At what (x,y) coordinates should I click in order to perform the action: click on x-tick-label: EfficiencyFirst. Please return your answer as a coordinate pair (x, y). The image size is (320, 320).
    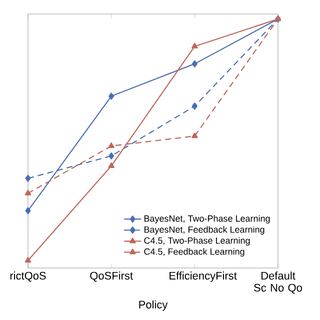
    Looking at the image, I should click on (203, 277).